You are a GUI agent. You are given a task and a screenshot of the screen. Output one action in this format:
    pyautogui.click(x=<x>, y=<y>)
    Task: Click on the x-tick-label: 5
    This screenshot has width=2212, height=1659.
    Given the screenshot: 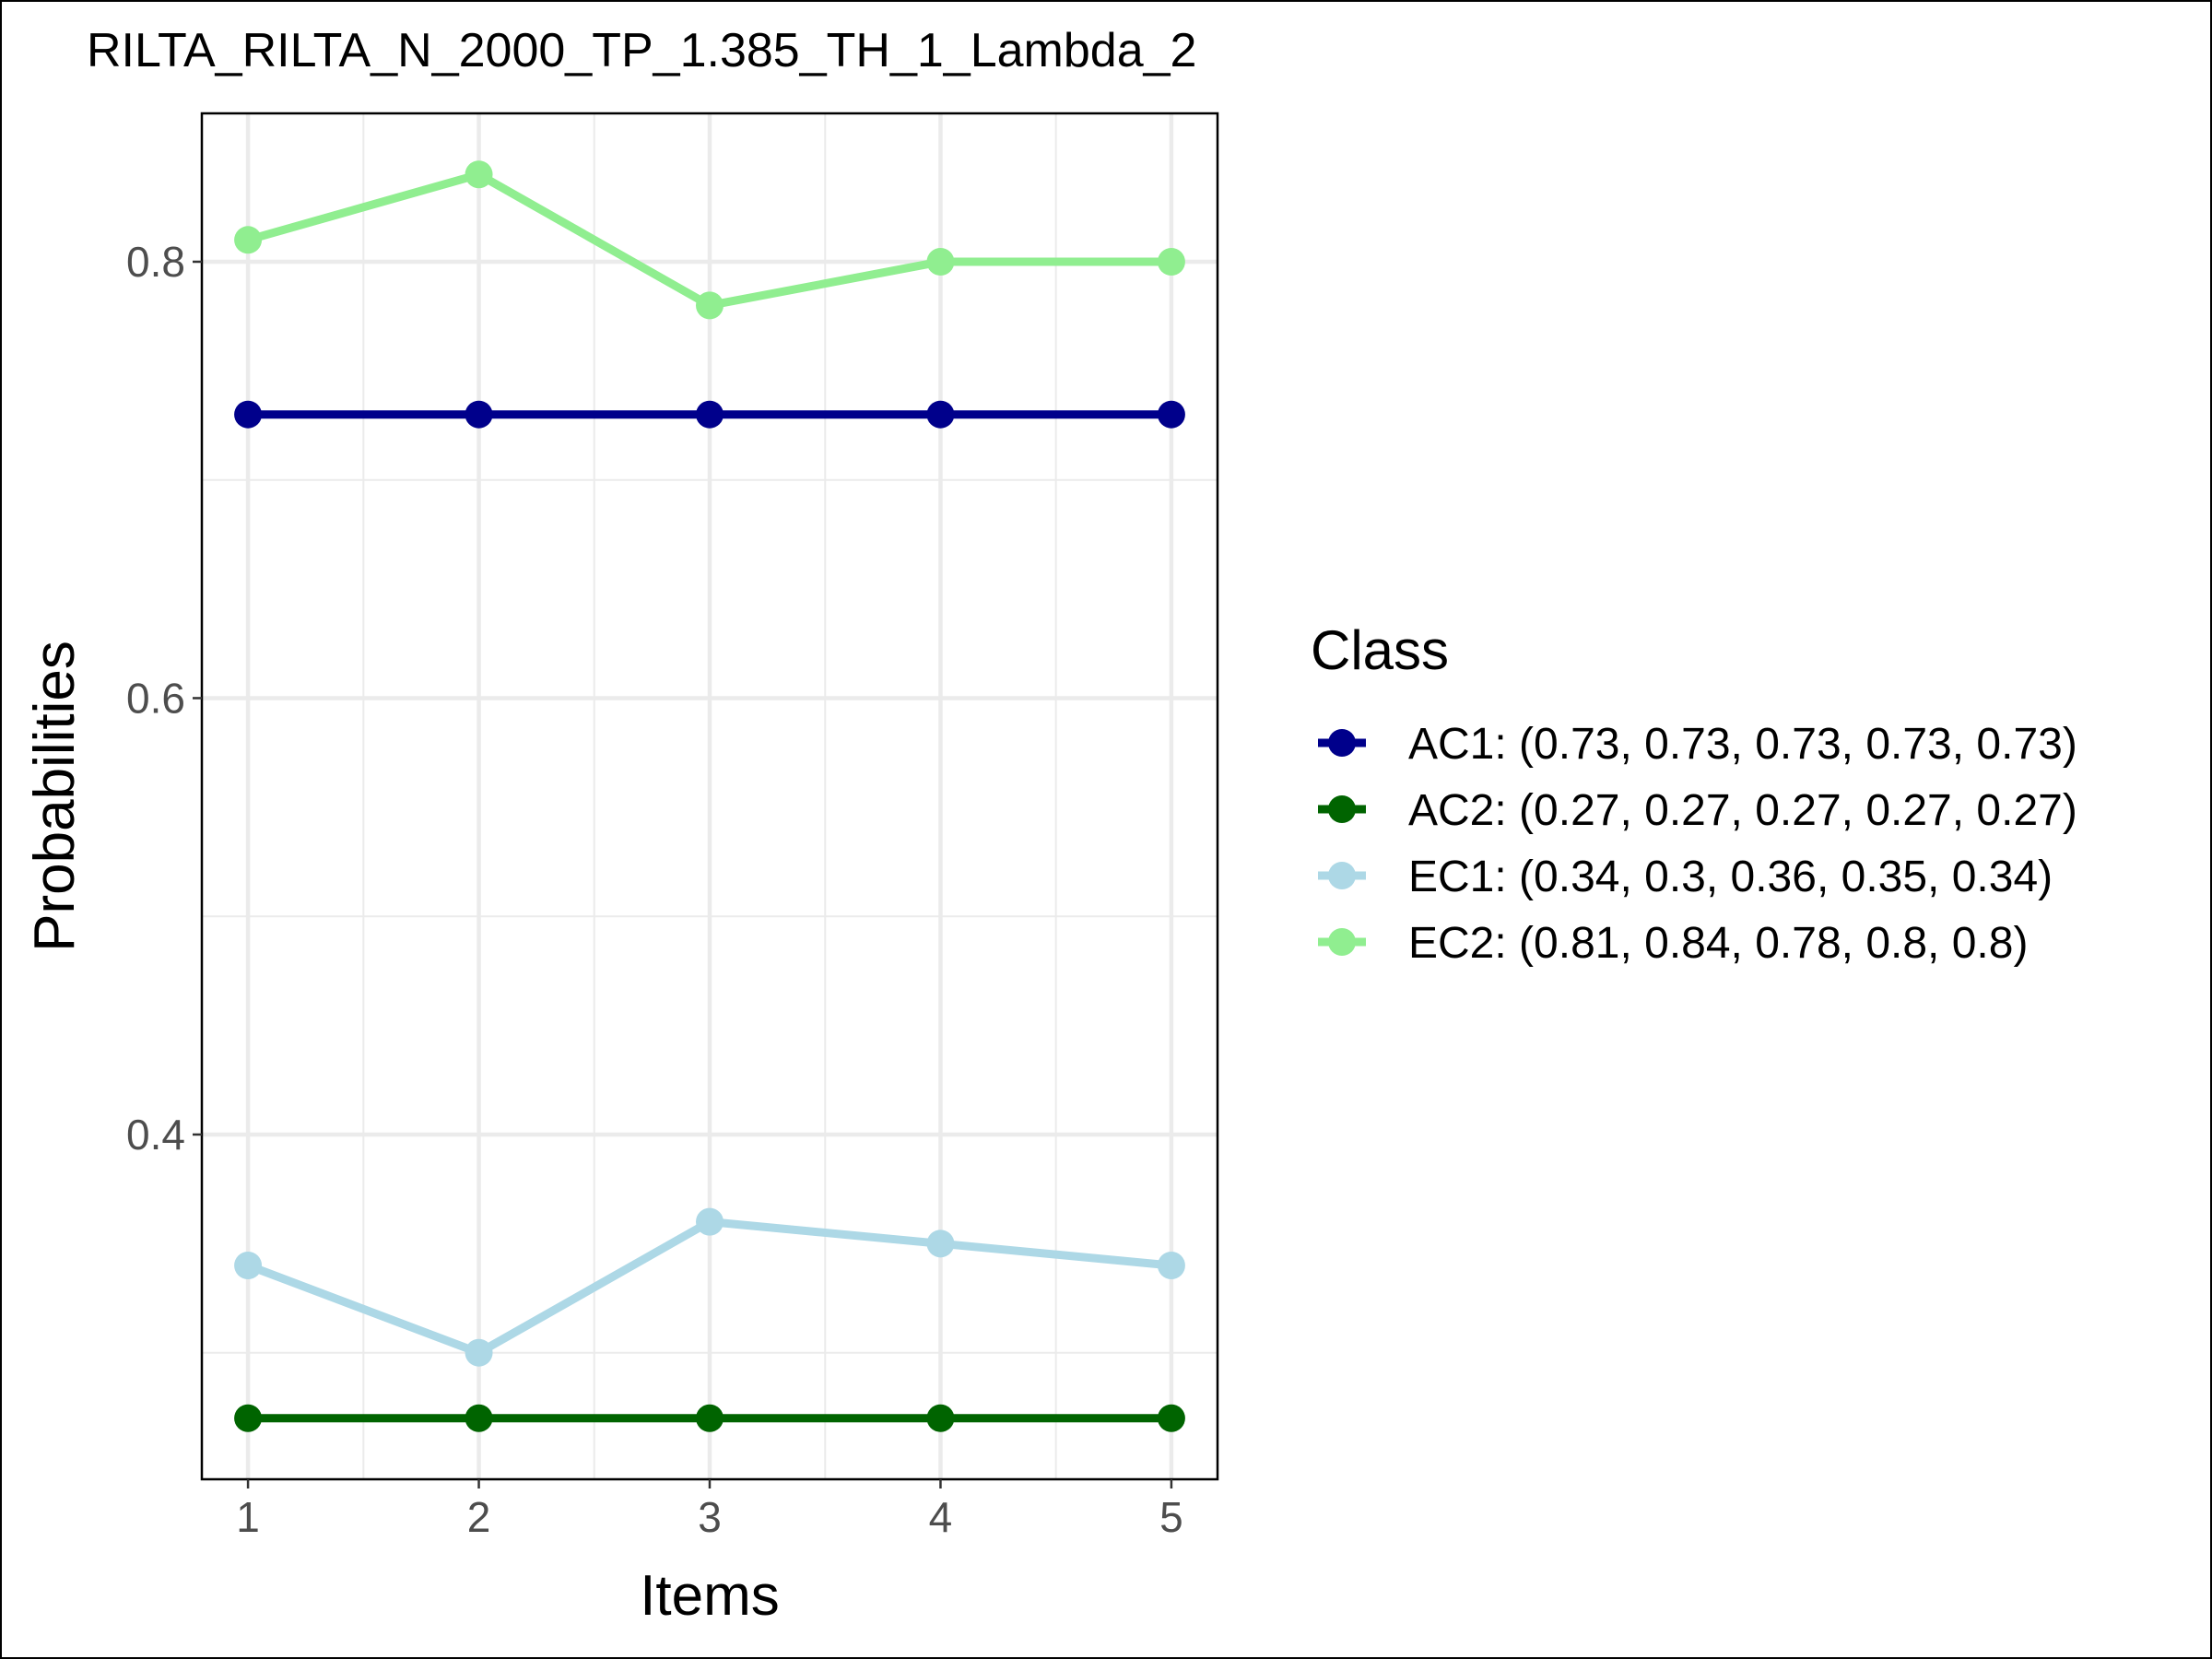 What is the action you would take?
    pyautogui.click(x=1171, y=1517)
    